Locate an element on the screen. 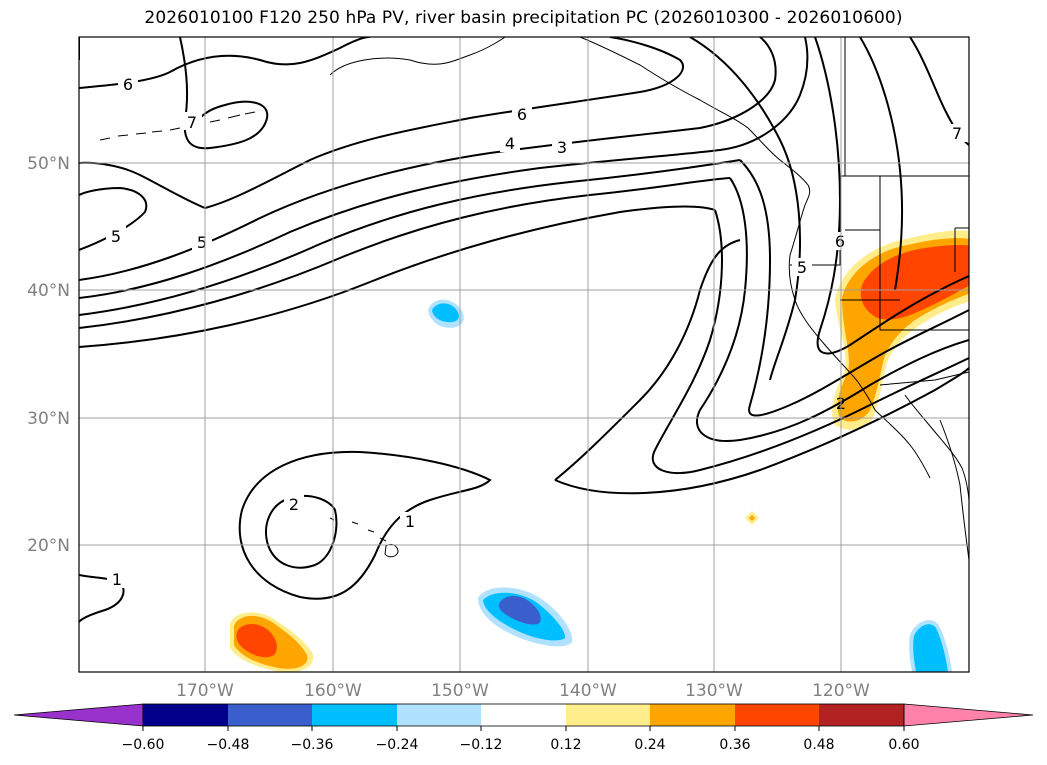 This screenshot has width=1047, height=765. colorbar-tick-label: 0.12 is located at coordinates (565, 745).